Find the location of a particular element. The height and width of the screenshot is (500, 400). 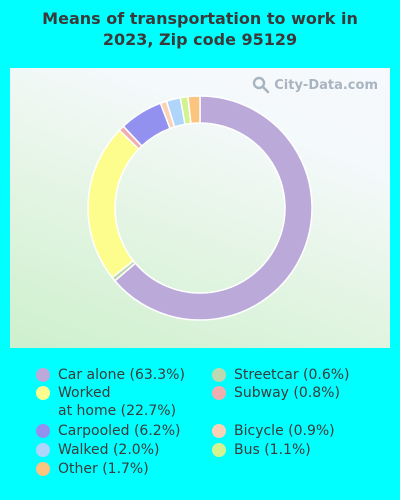

magnifier-icon is located at coordinates (261, 85).